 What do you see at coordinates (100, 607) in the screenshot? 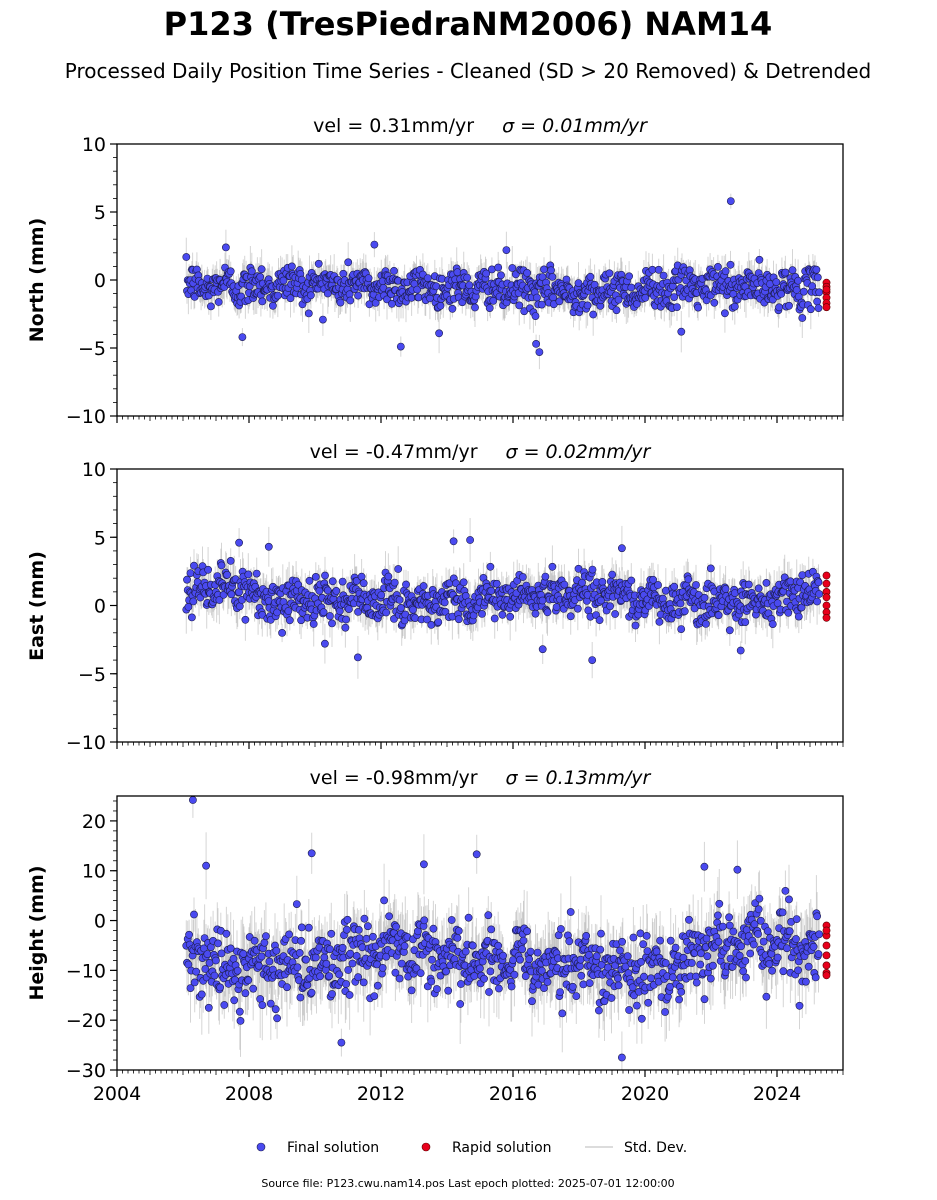
I see `east-y-tick-label: 0` at bounding box center [100, 607].